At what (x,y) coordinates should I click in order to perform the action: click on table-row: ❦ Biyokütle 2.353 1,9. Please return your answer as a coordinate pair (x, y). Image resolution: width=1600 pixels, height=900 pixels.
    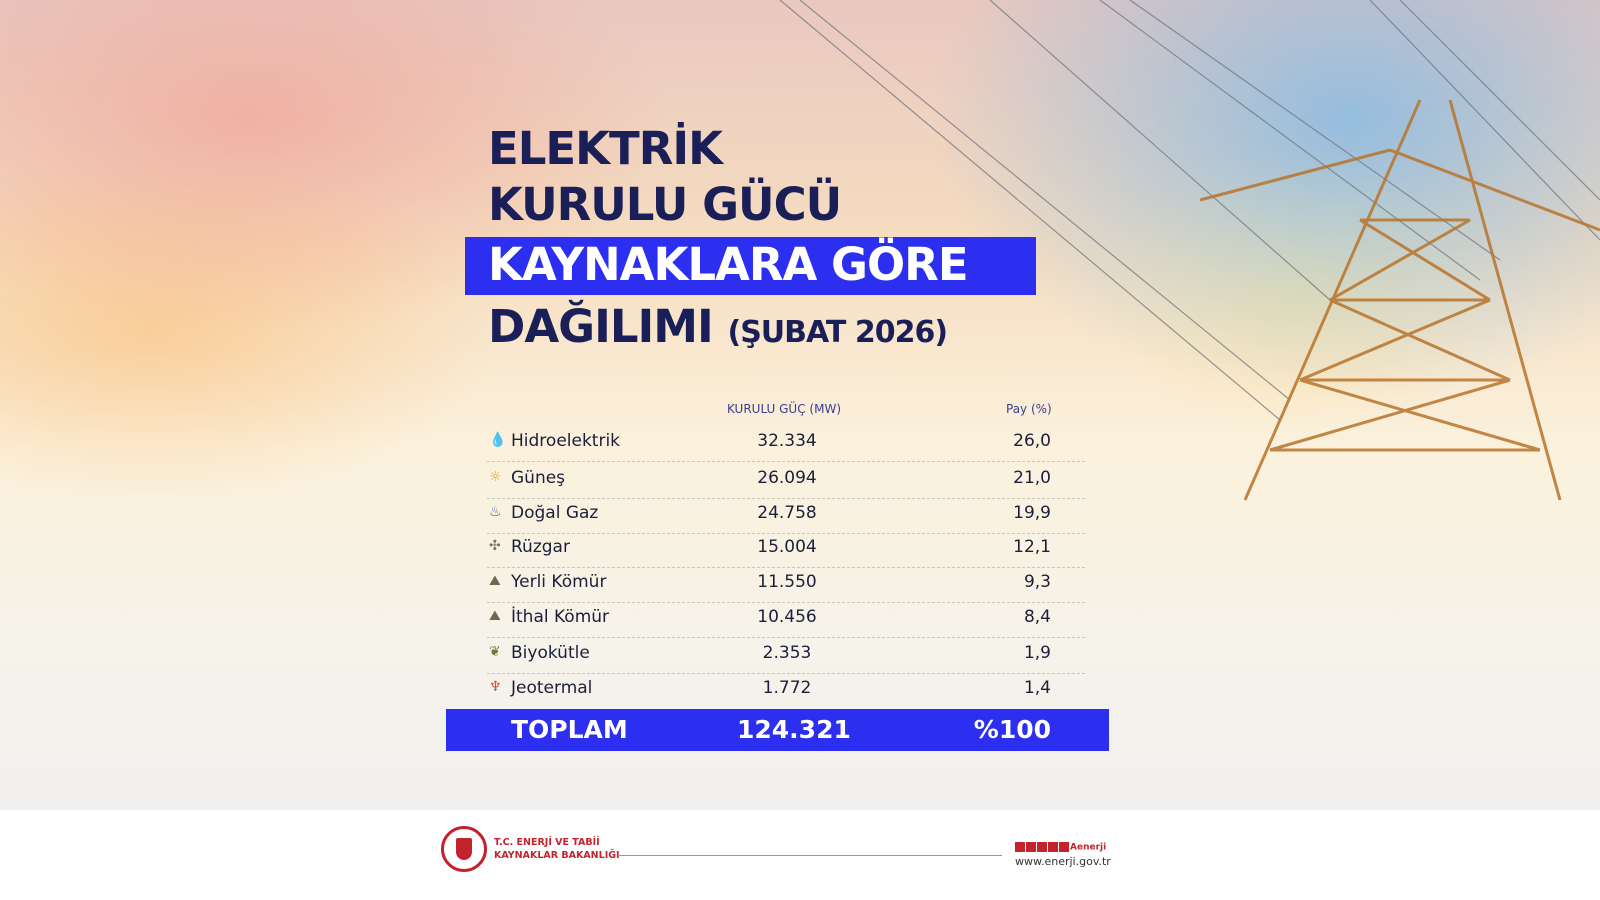
    Looking at the image, I should click on (786, 656).